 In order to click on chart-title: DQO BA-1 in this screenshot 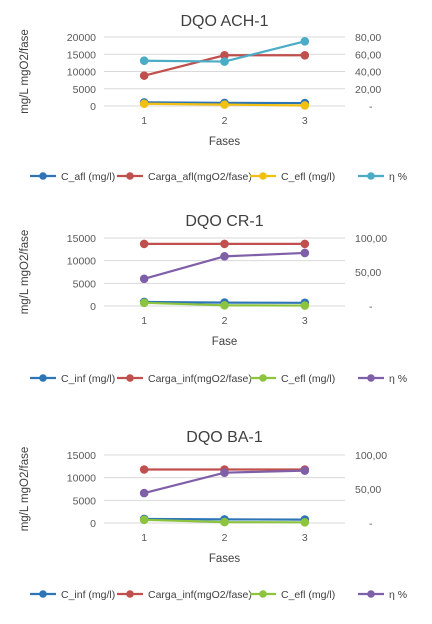, I will do `click(224, 437)`.